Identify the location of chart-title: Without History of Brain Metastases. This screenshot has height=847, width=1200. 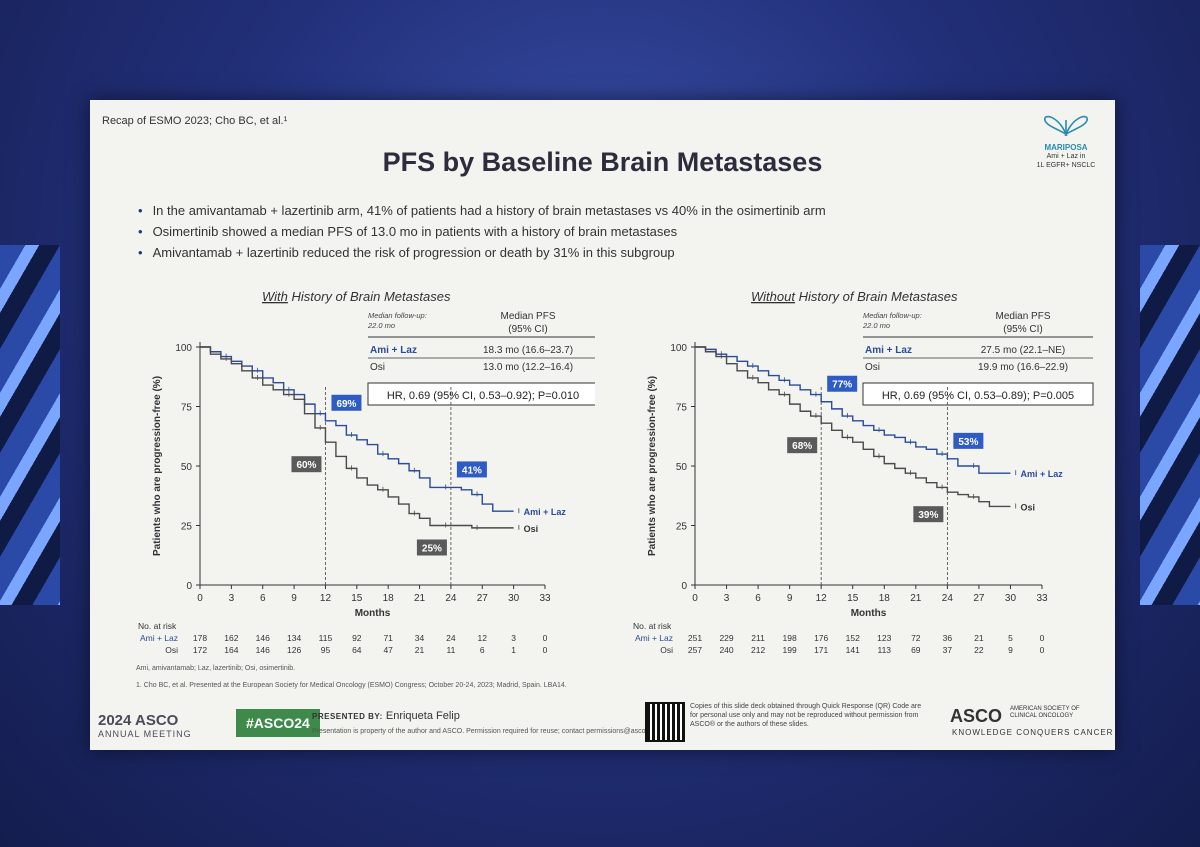
(854, 296).